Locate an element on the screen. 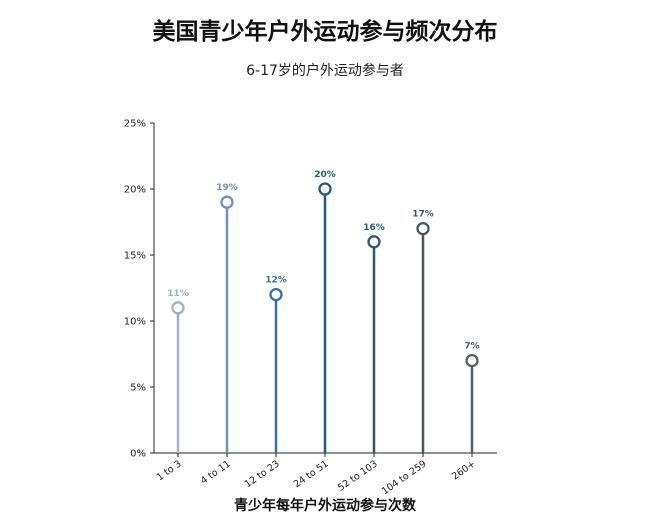 The image size is (650, 519). data-label: 20% is located at coordinates (325, 175).